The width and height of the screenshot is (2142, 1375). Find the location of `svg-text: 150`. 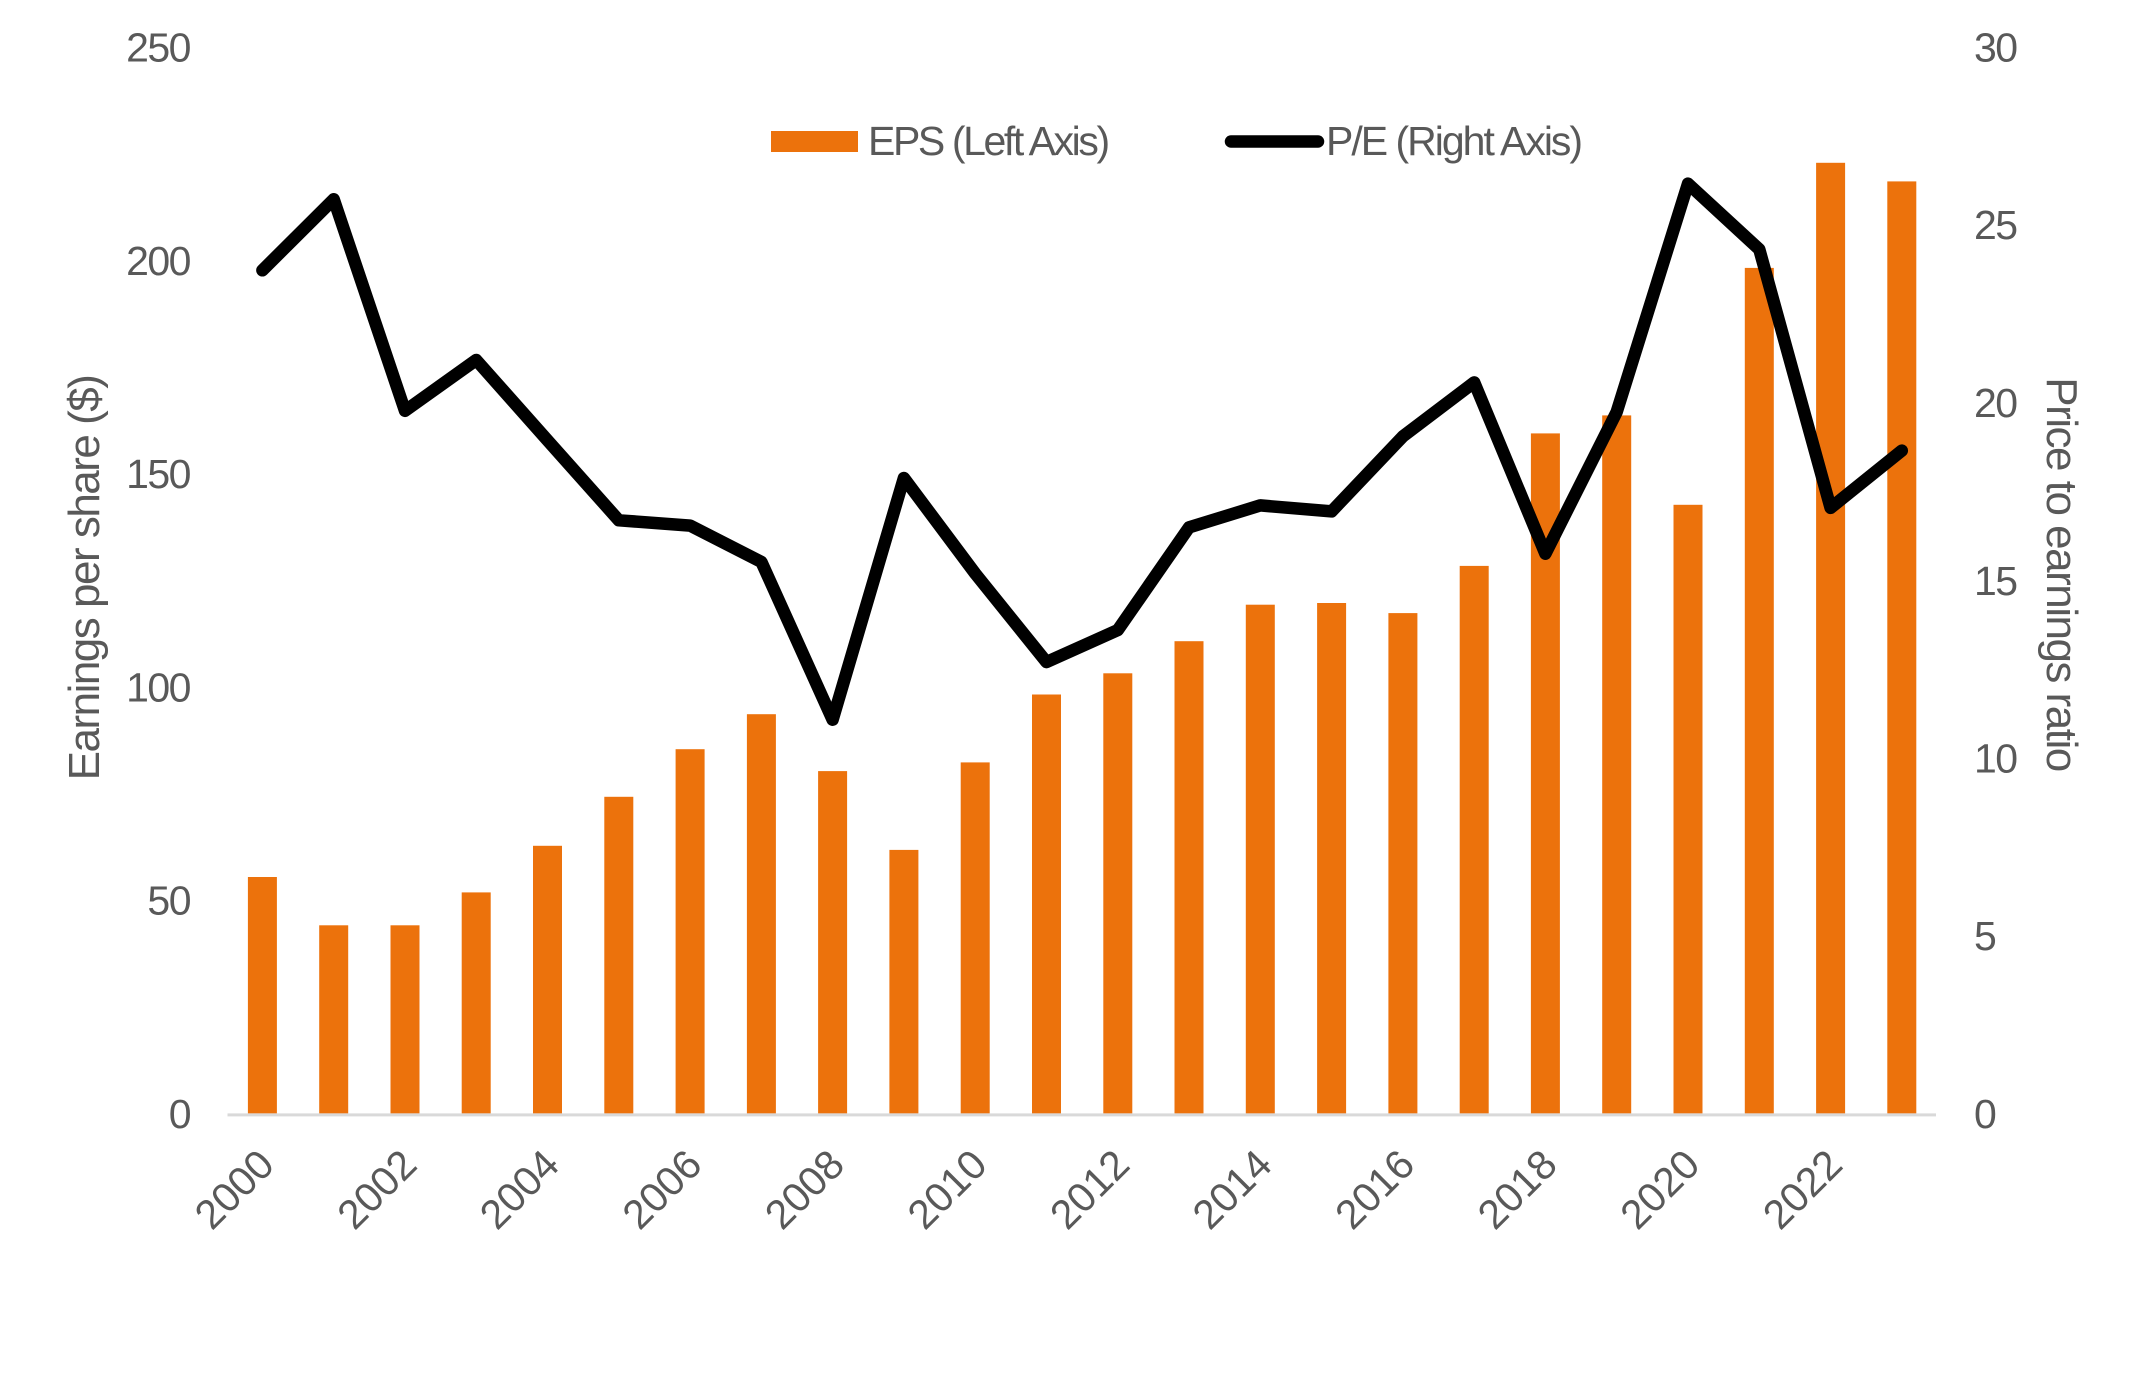

svg-text: 150 is located at coordinates (158, 474).